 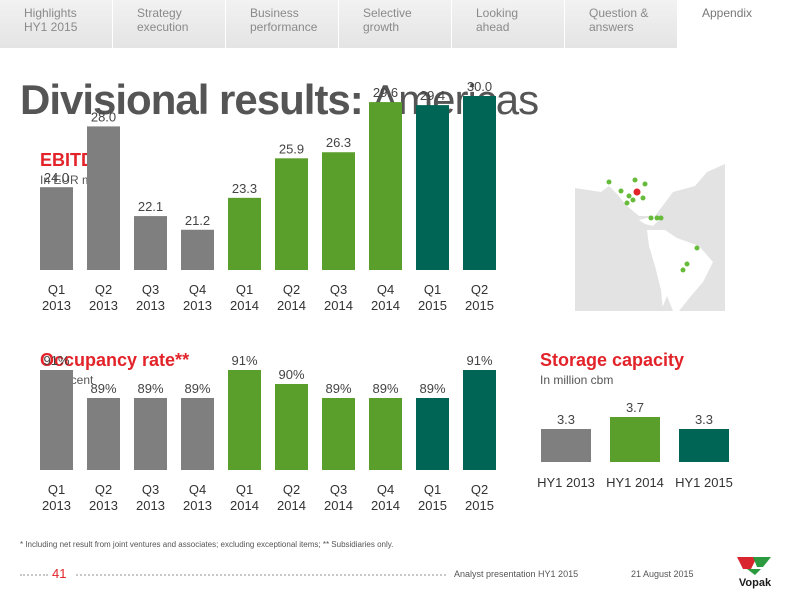 I want to click on category-label-chart2-2-0: HY1 2015, so click(x=704, y=482).